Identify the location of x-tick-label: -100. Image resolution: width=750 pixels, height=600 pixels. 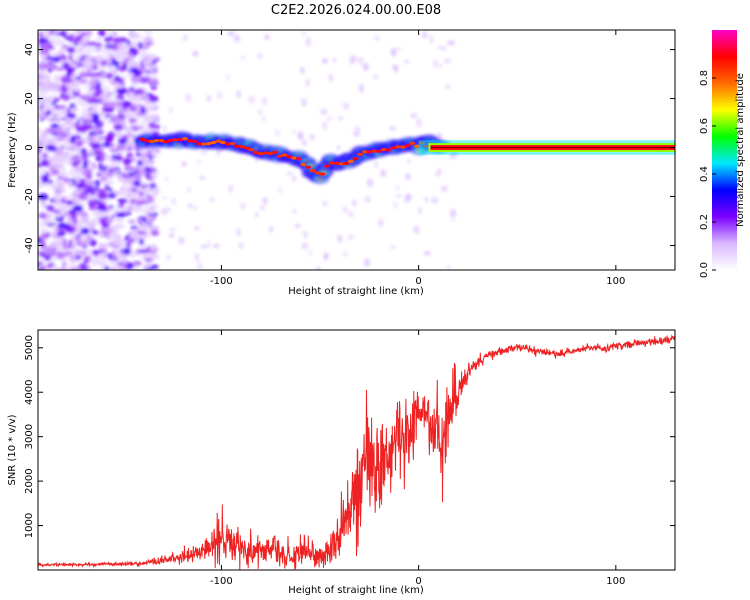
(221, 281).